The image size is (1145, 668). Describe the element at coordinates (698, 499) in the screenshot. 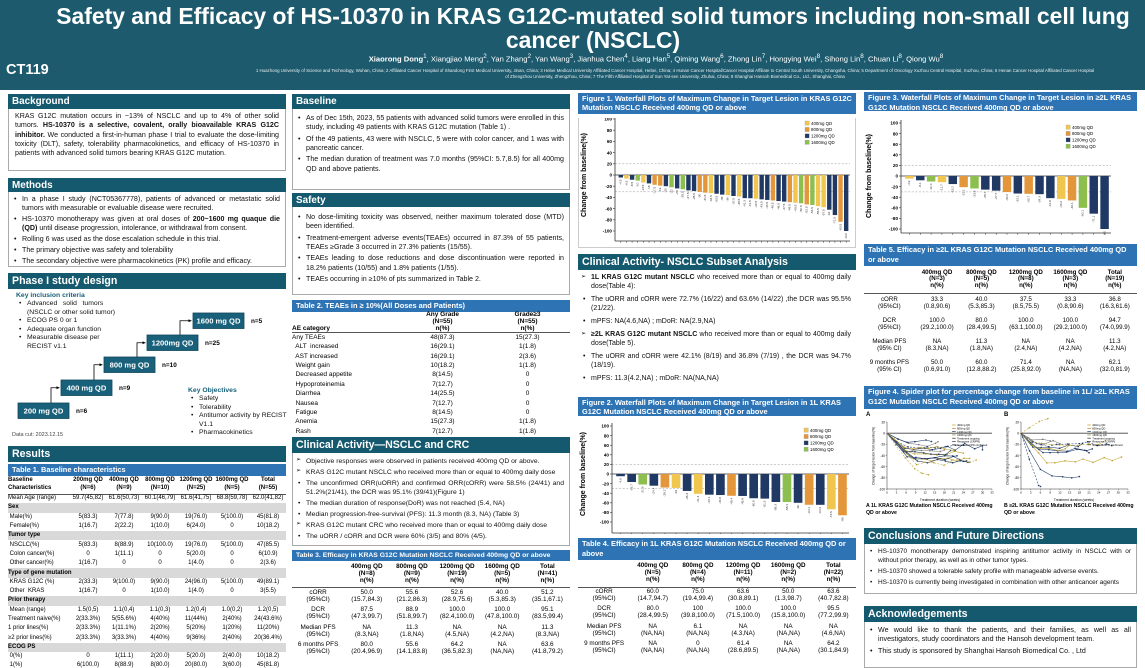

I see `svg-text: -41.3` at that location.